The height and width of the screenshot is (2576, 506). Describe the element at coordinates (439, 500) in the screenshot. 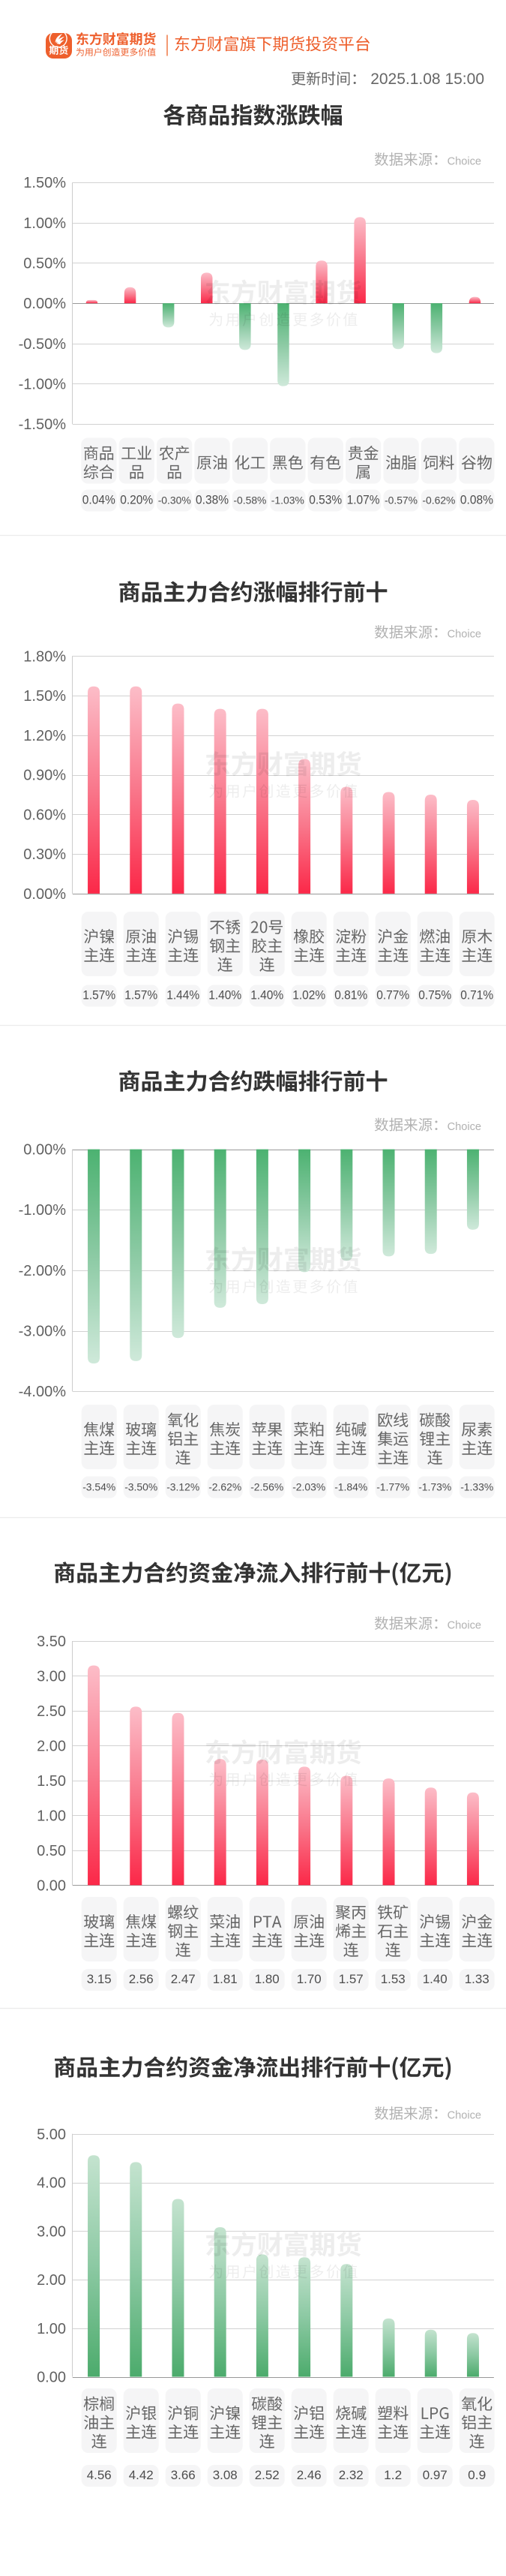

I see `svg-text: -0.62%` at that location.